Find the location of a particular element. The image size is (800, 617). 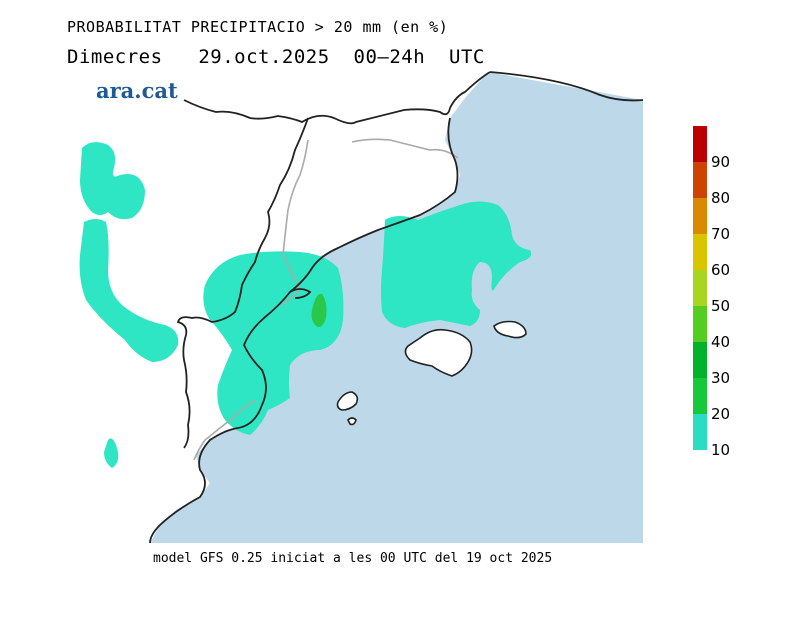

legend-color-bar is located at coordinates (700, 288).